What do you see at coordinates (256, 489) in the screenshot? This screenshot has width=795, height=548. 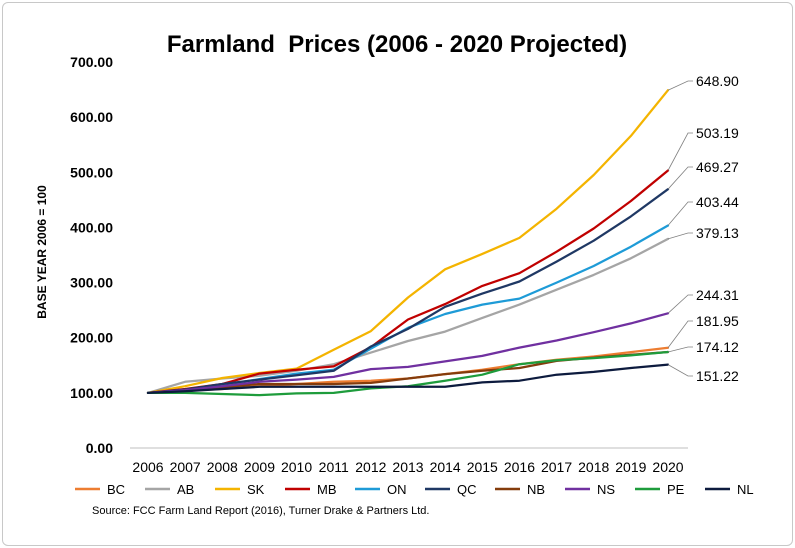 I see `legend-label-sk: SK` at bounding box center [256, 489].